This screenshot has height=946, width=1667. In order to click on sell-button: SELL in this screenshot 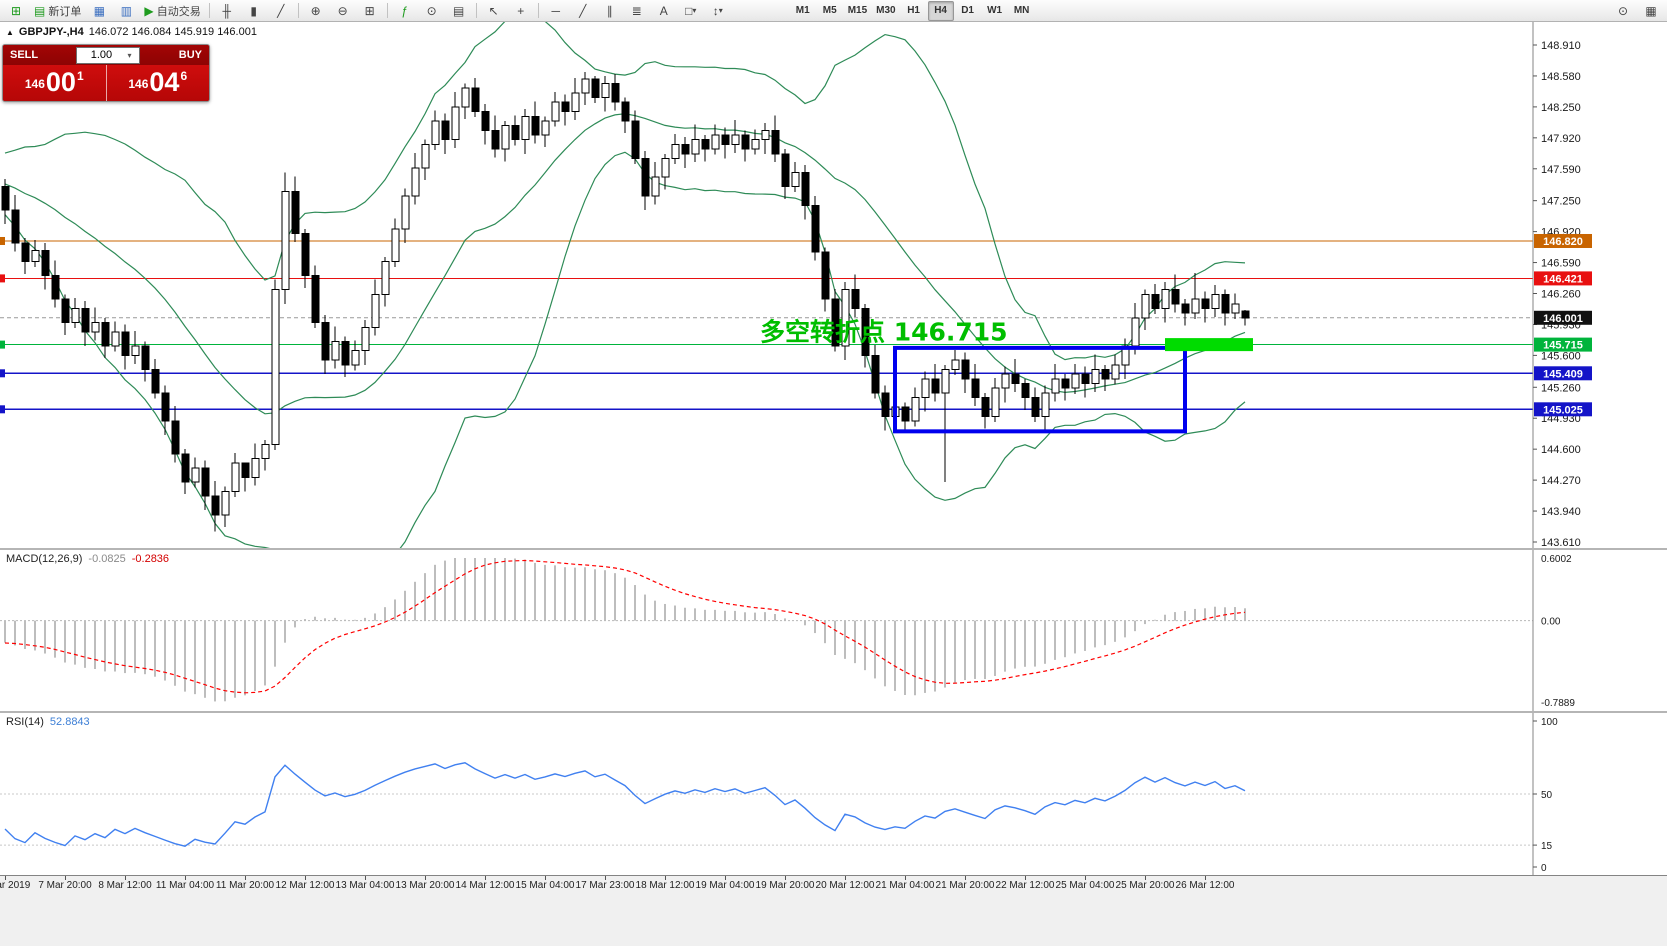, I will do `click(24, 55)`.